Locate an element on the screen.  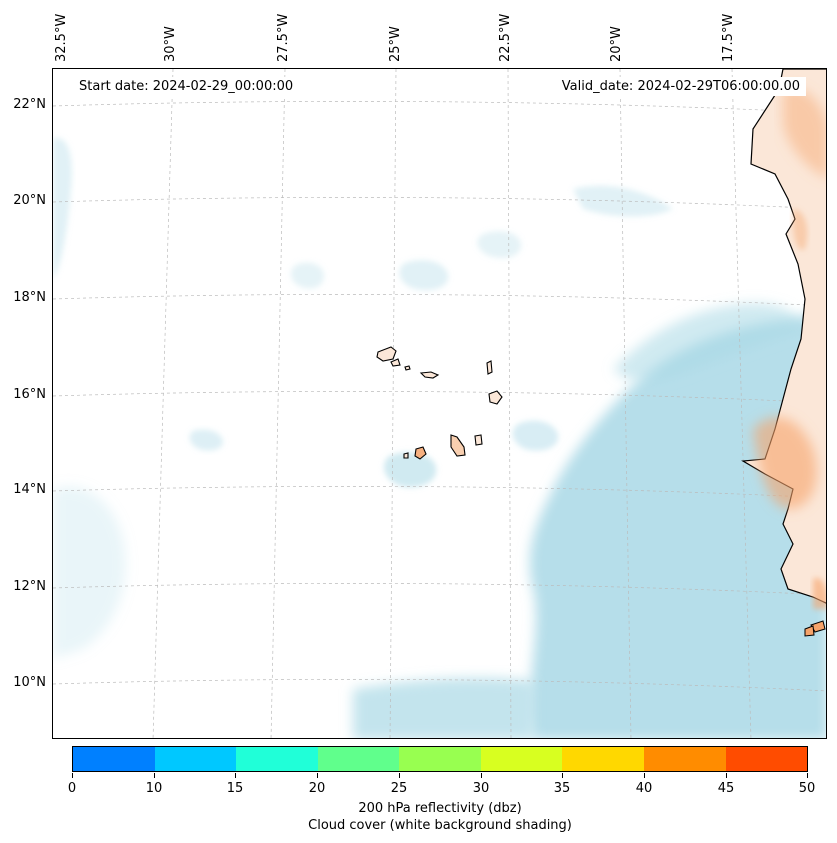
cape-verde-islands is located at coordinates (439, 403).